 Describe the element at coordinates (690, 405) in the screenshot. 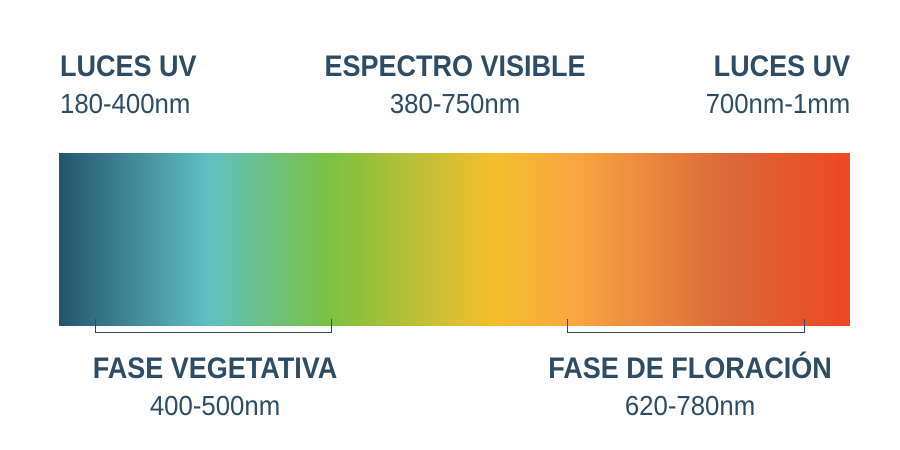

I see `flowering-phase-range: 620-780nm` at that location.